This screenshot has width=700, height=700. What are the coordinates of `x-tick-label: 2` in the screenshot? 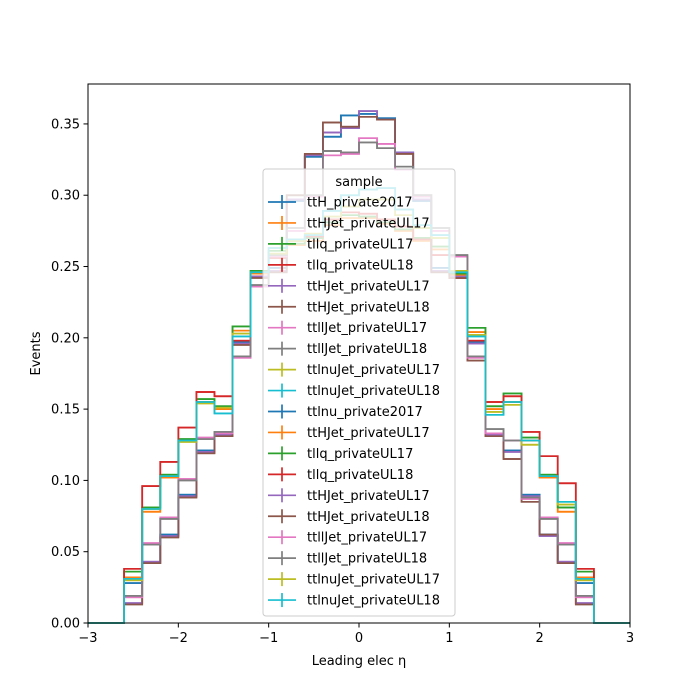 It's located at (540, 638).